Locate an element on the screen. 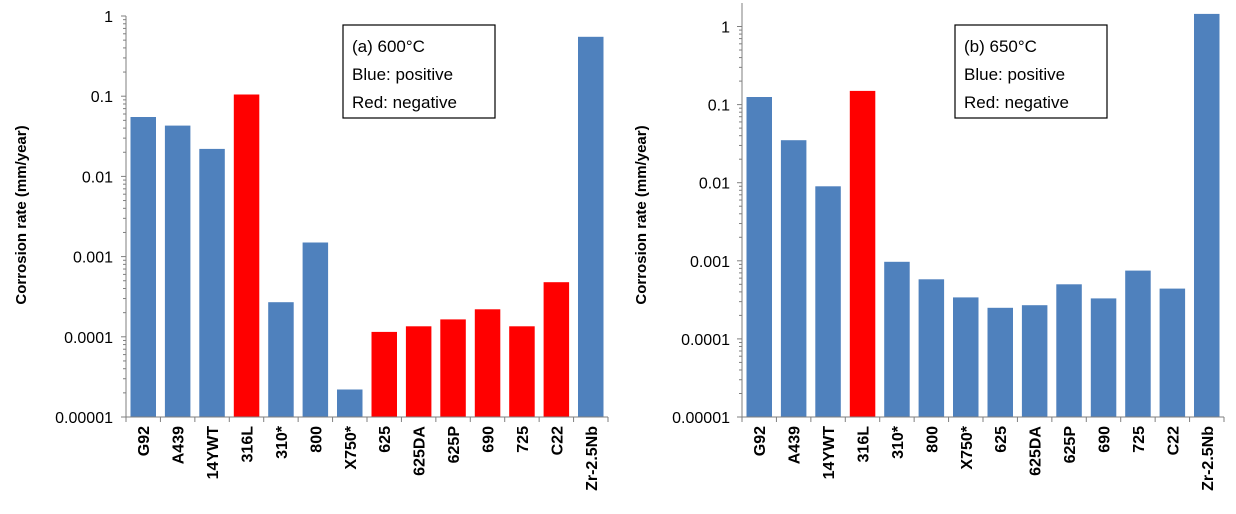 The width and height of the screenshot is (1236, 514). legend-box: (a) 600°C Blue: positive Red: negative is located at coordinates (419, 71).